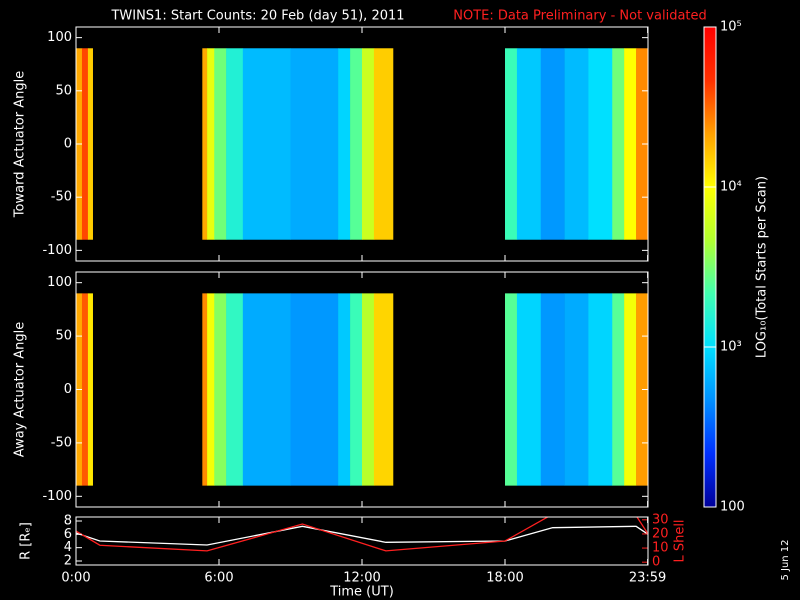  What do you see at coordinates (361, 592) in the screenshot?
I see `x-axis-title: Time (UT)` at bounding box center [361, 592].